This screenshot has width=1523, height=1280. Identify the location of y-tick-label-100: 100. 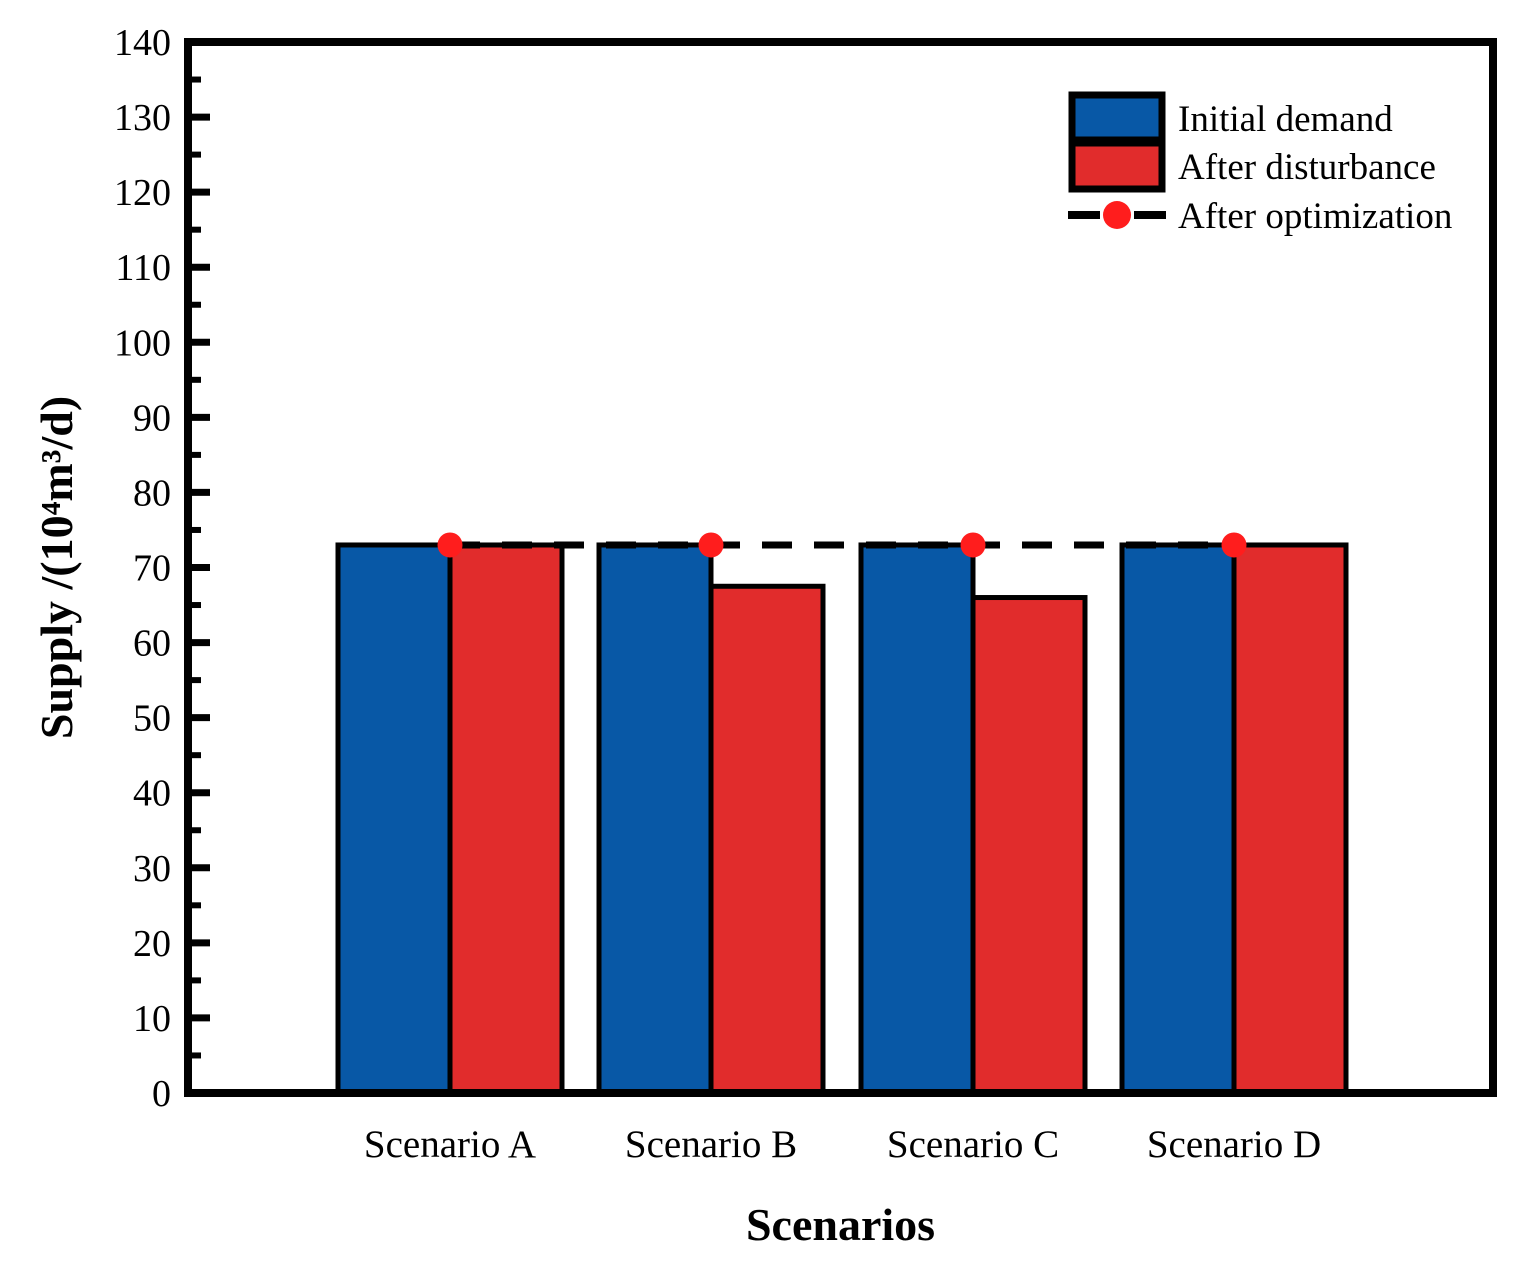
(142, 343).